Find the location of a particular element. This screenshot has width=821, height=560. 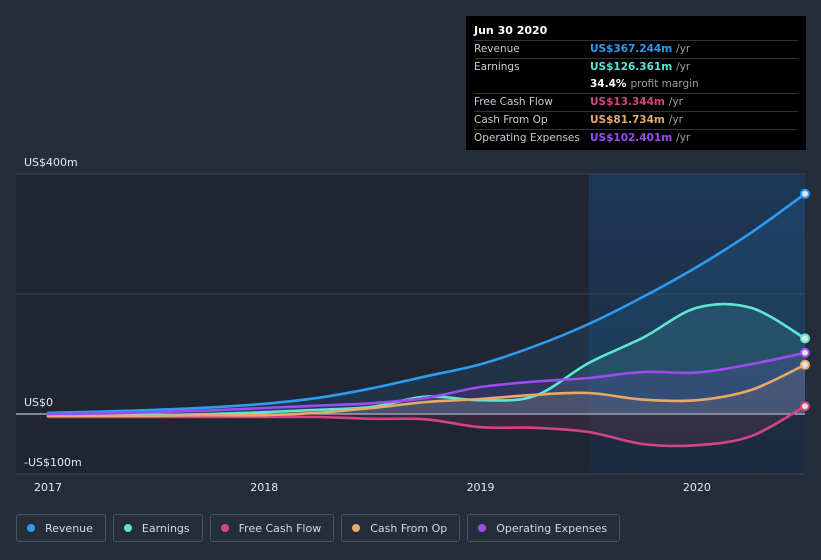

tooltip-row-earnings: Earnings US$126.361m /yr is located at coordinates (636, 67).